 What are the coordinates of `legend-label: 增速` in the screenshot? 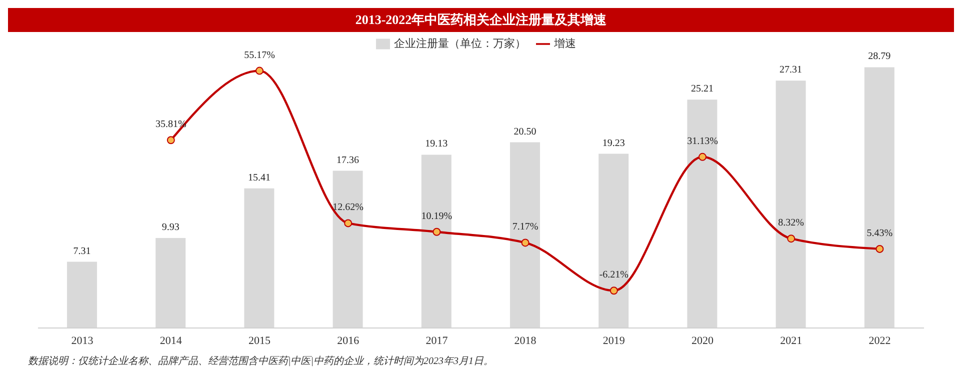 It's located at (565, 44).